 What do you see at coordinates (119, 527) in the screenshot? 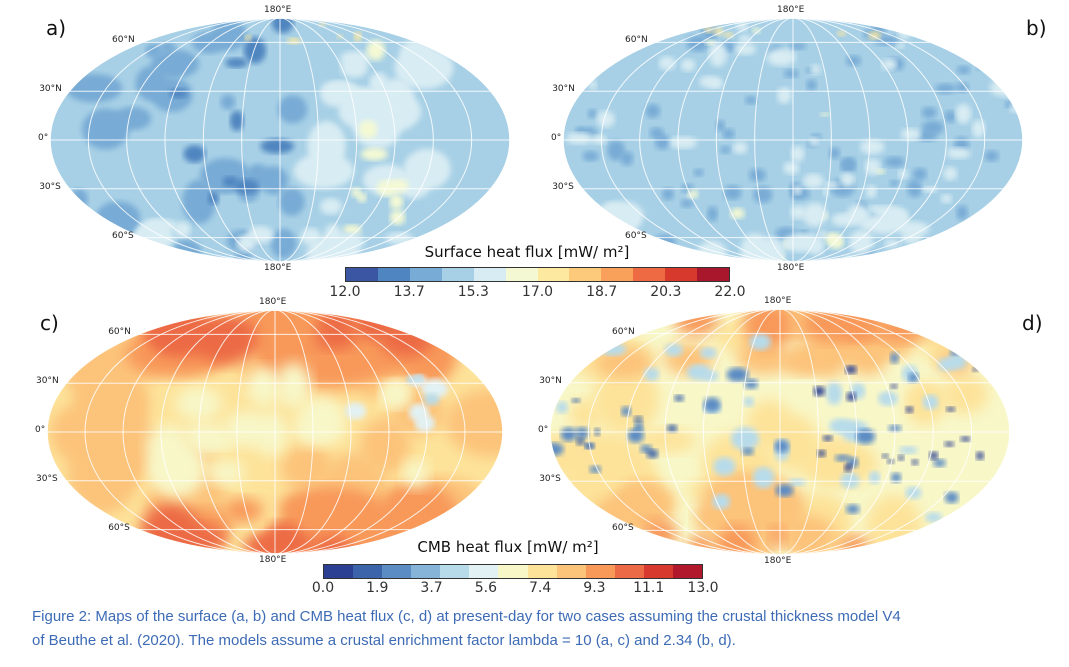
I see `grid-label-lat-60s: 60°S` at bounding box center [119, 527].